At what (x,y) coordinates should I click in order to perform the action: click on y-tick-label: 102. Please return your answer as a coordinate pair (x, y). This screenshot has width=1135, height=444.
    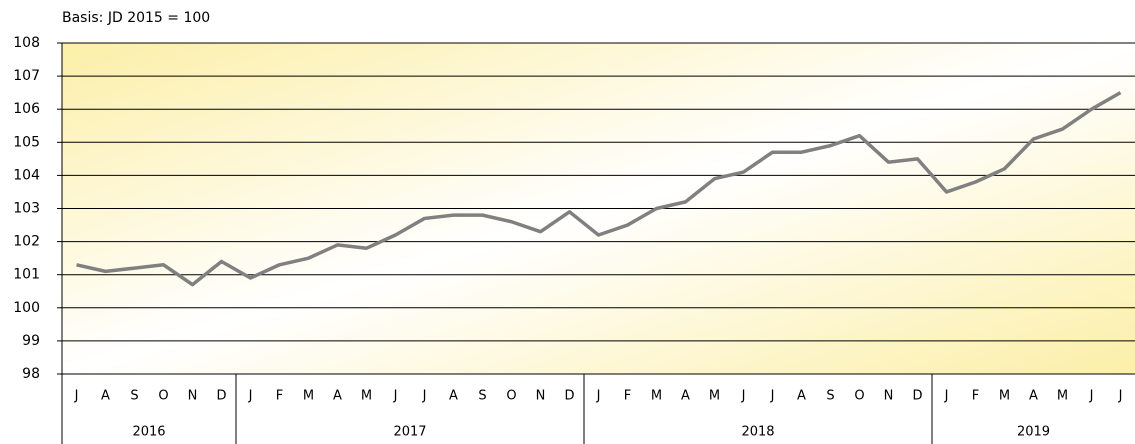
    Looking at the image, I should click on (26, 242).